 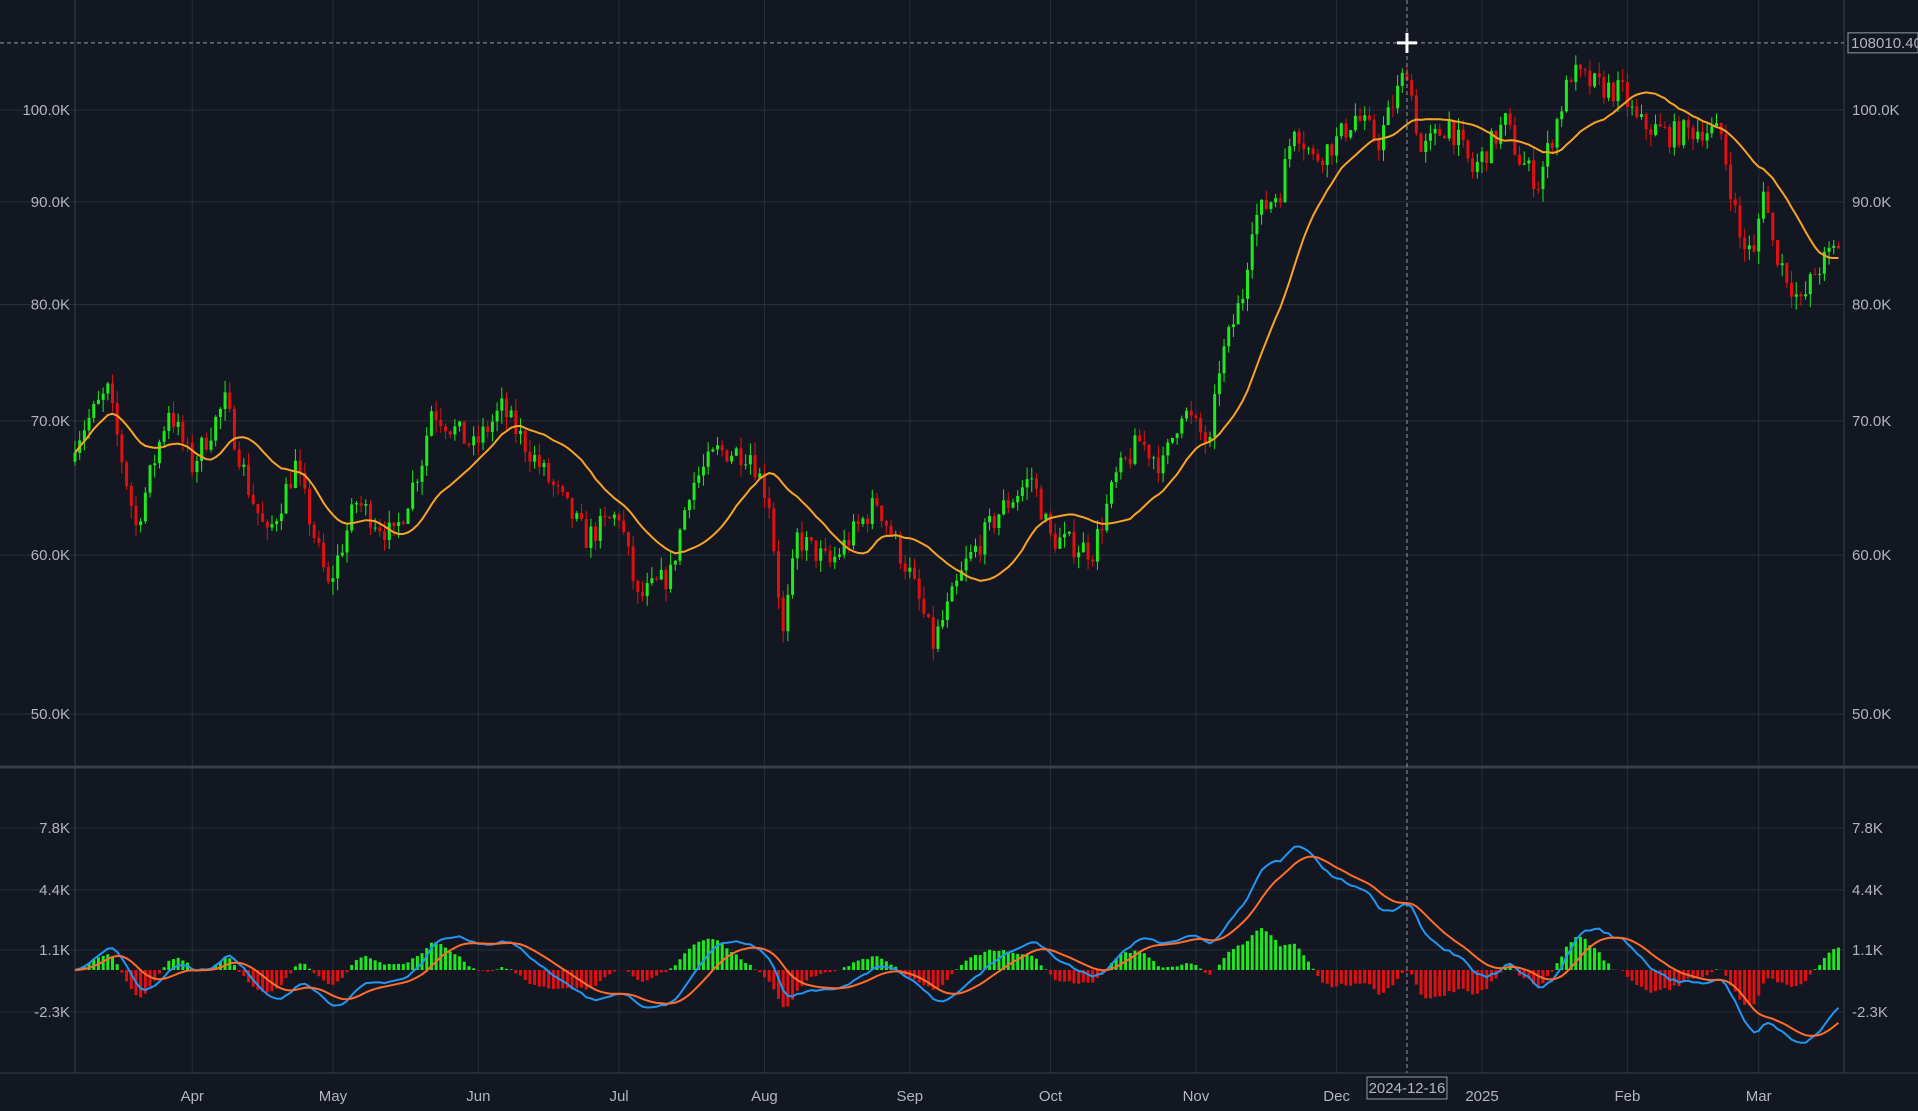 What do you see at coordinates (909, 1096) in the screenshot?
I see `time-axis-label: Sep` at bounding box center [909, 1096].